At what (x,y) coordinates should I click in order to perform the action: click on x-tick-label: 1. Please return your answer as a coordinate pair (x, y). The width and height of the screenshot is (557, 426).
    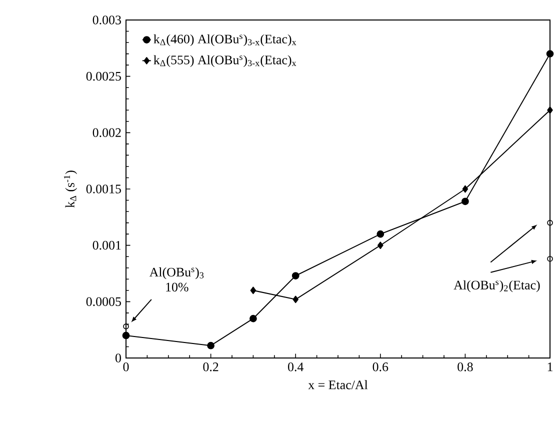
    Looking at the image, I should click on (550, 367).